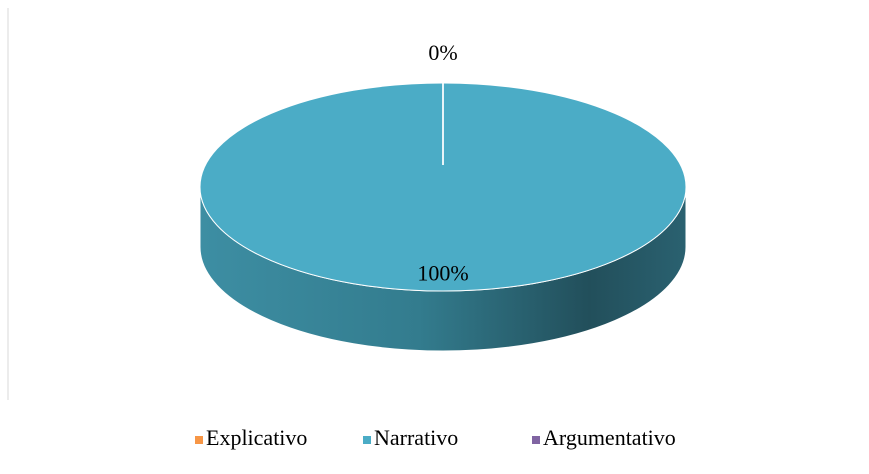  I want to click on legend-label: Argumentativo, so click(609, 437).